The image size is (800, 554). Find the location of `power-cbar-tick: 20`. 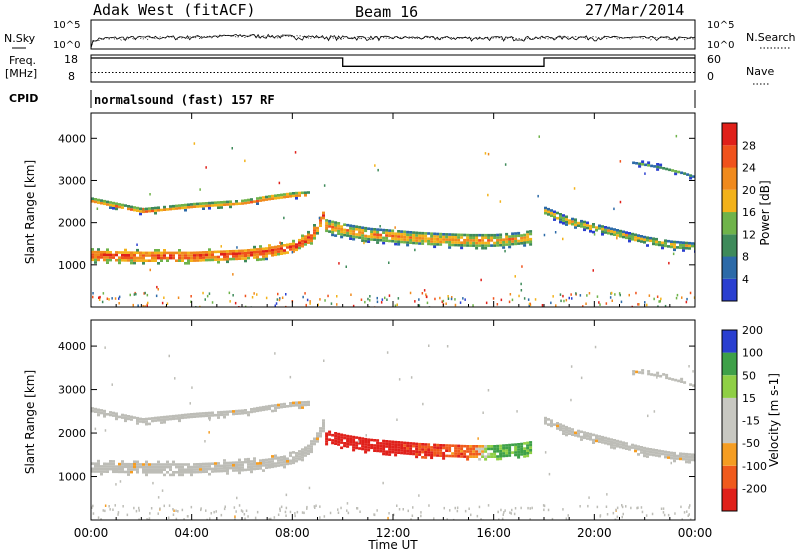

power-cbar-tick: 20 is located at coordinates (749, 190).